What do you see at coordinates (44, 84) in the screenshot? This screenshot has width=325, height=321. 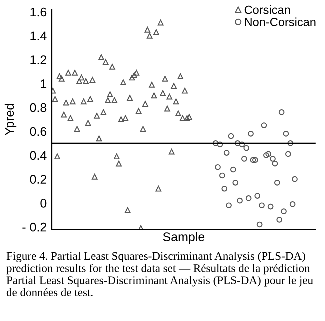 I see `y-tick-label: 1` at bounding box center [44, 84].